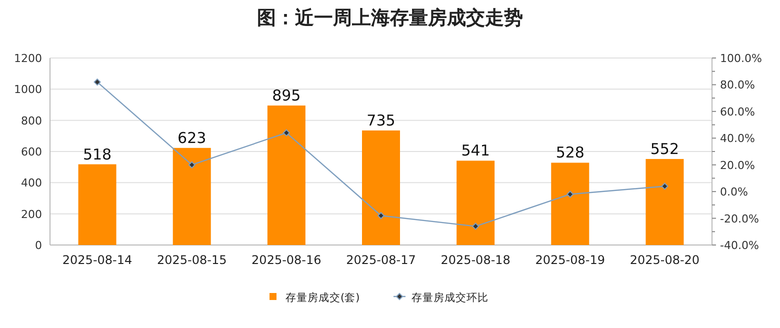 Image resolution: width=780 pixels, height=328 pixels. What do you see at coordinates (741, 58) in the screenshot?
I see `y2-tick-label: 100.0%` at bounding box center [741, 58].